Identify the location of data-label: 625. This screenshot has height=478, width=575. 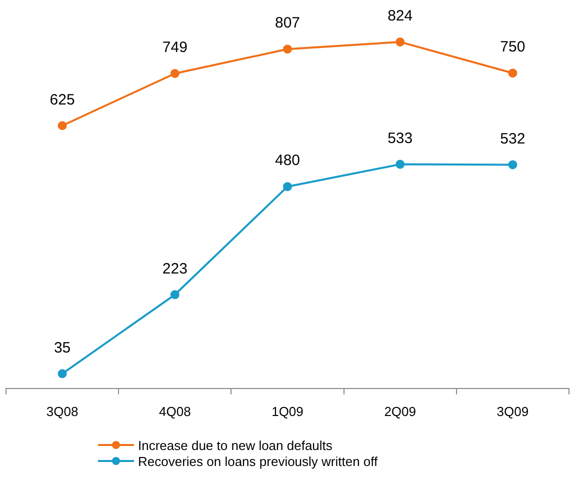
(62, 99).